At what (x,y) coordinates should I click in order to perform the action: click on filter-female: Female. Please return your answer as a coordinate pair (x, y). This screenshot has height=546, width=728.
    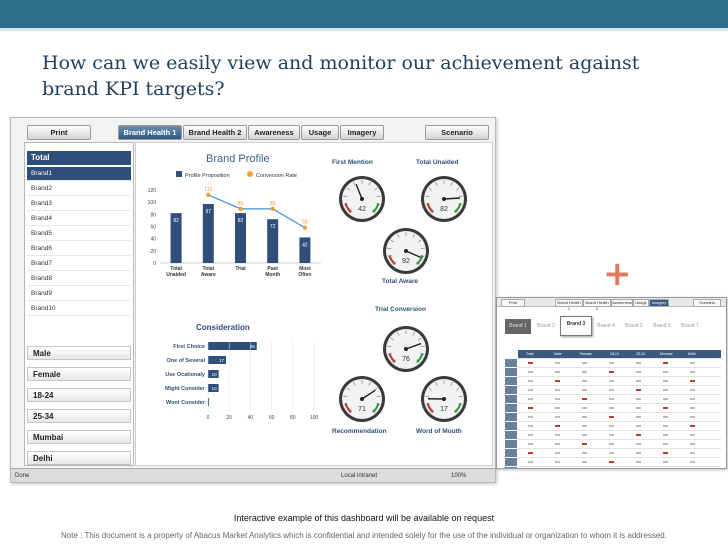
    Looking at the image, I should click on (79, 374).